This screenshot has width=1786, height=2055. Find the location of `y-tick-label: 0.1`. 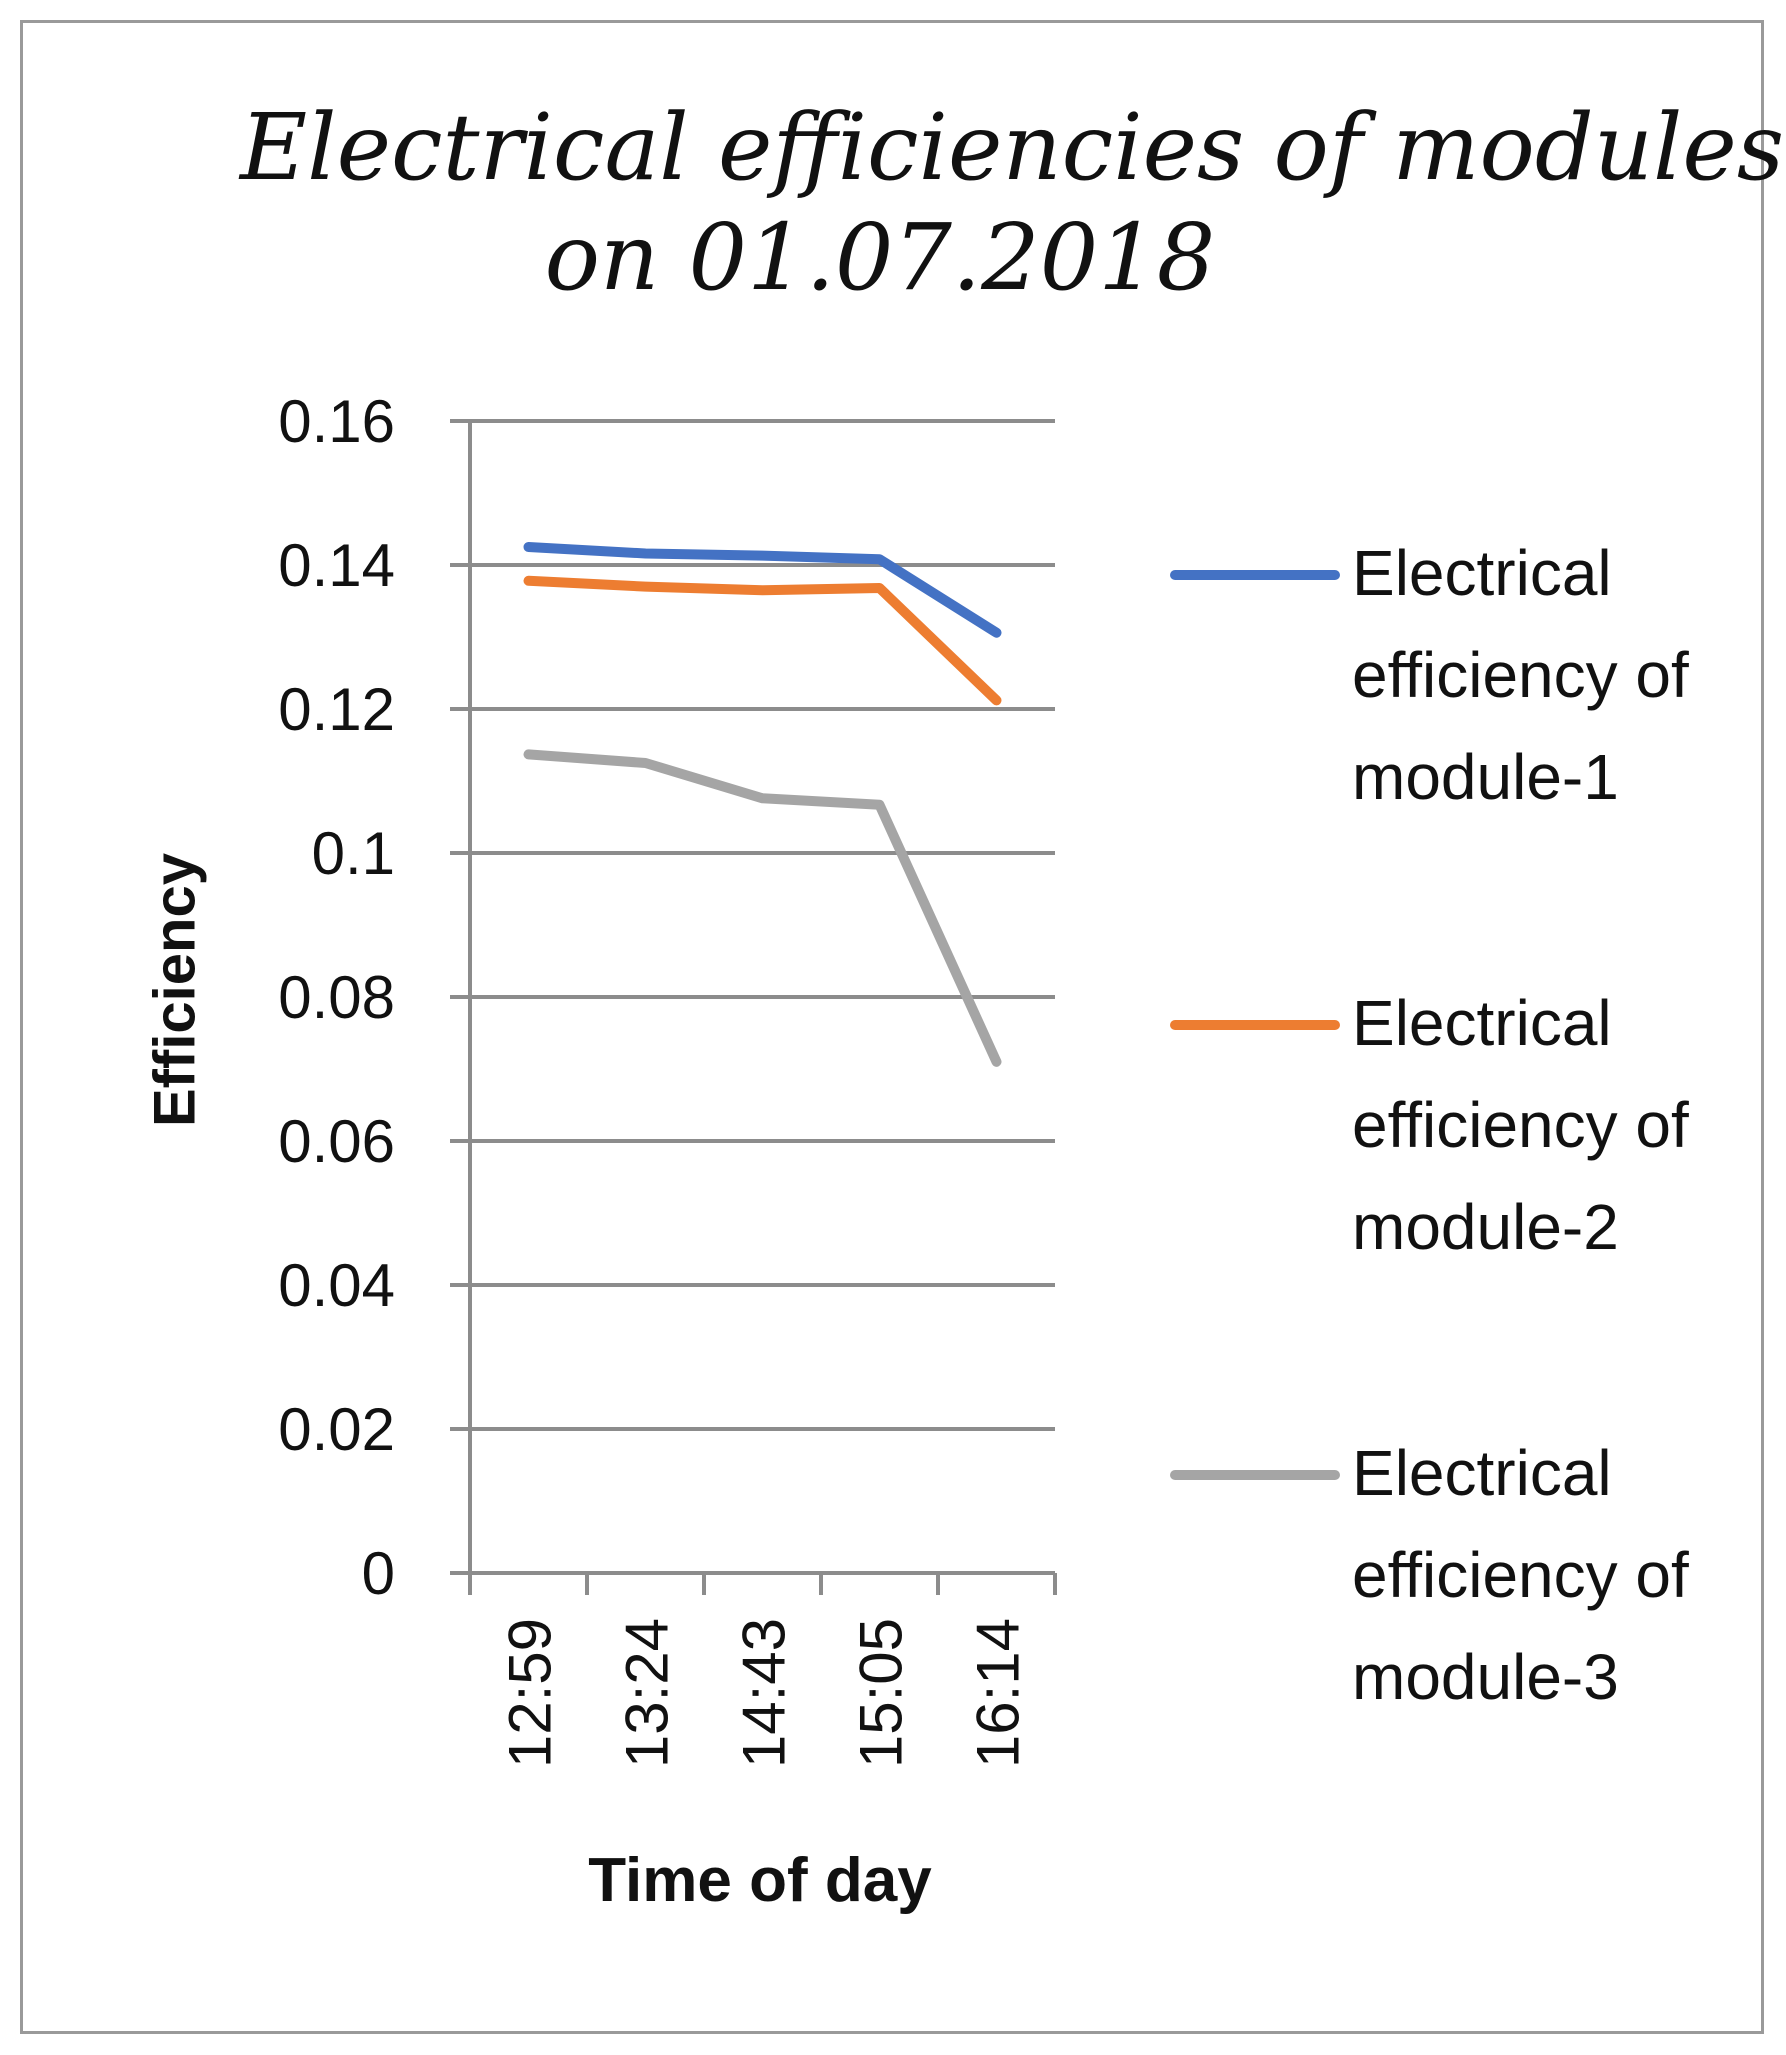

y-tick-label: 0.1 is located at coordinates (353, 853).